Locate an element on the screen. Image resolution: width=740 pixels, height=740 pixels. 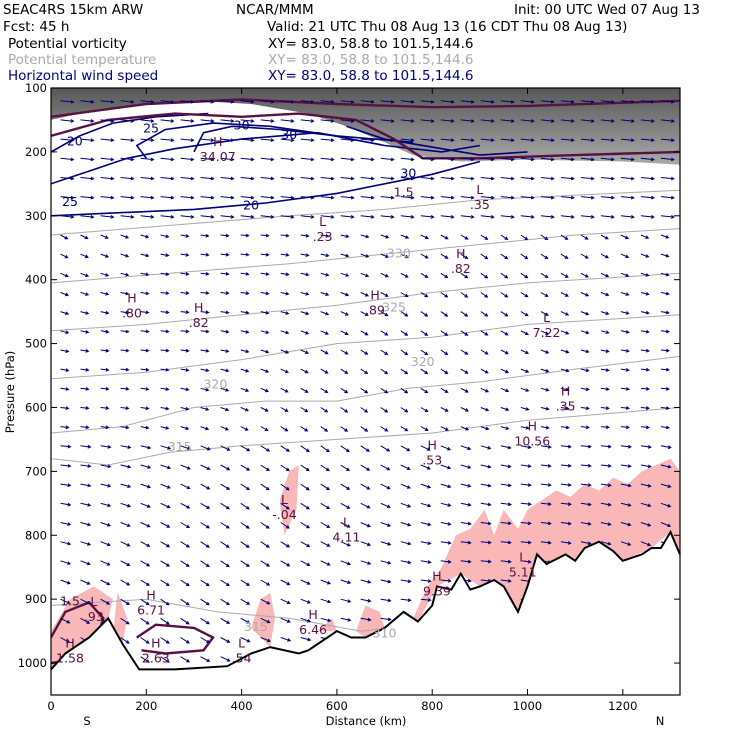
extremum-marker-18: H is located at coordinates (155, 643).